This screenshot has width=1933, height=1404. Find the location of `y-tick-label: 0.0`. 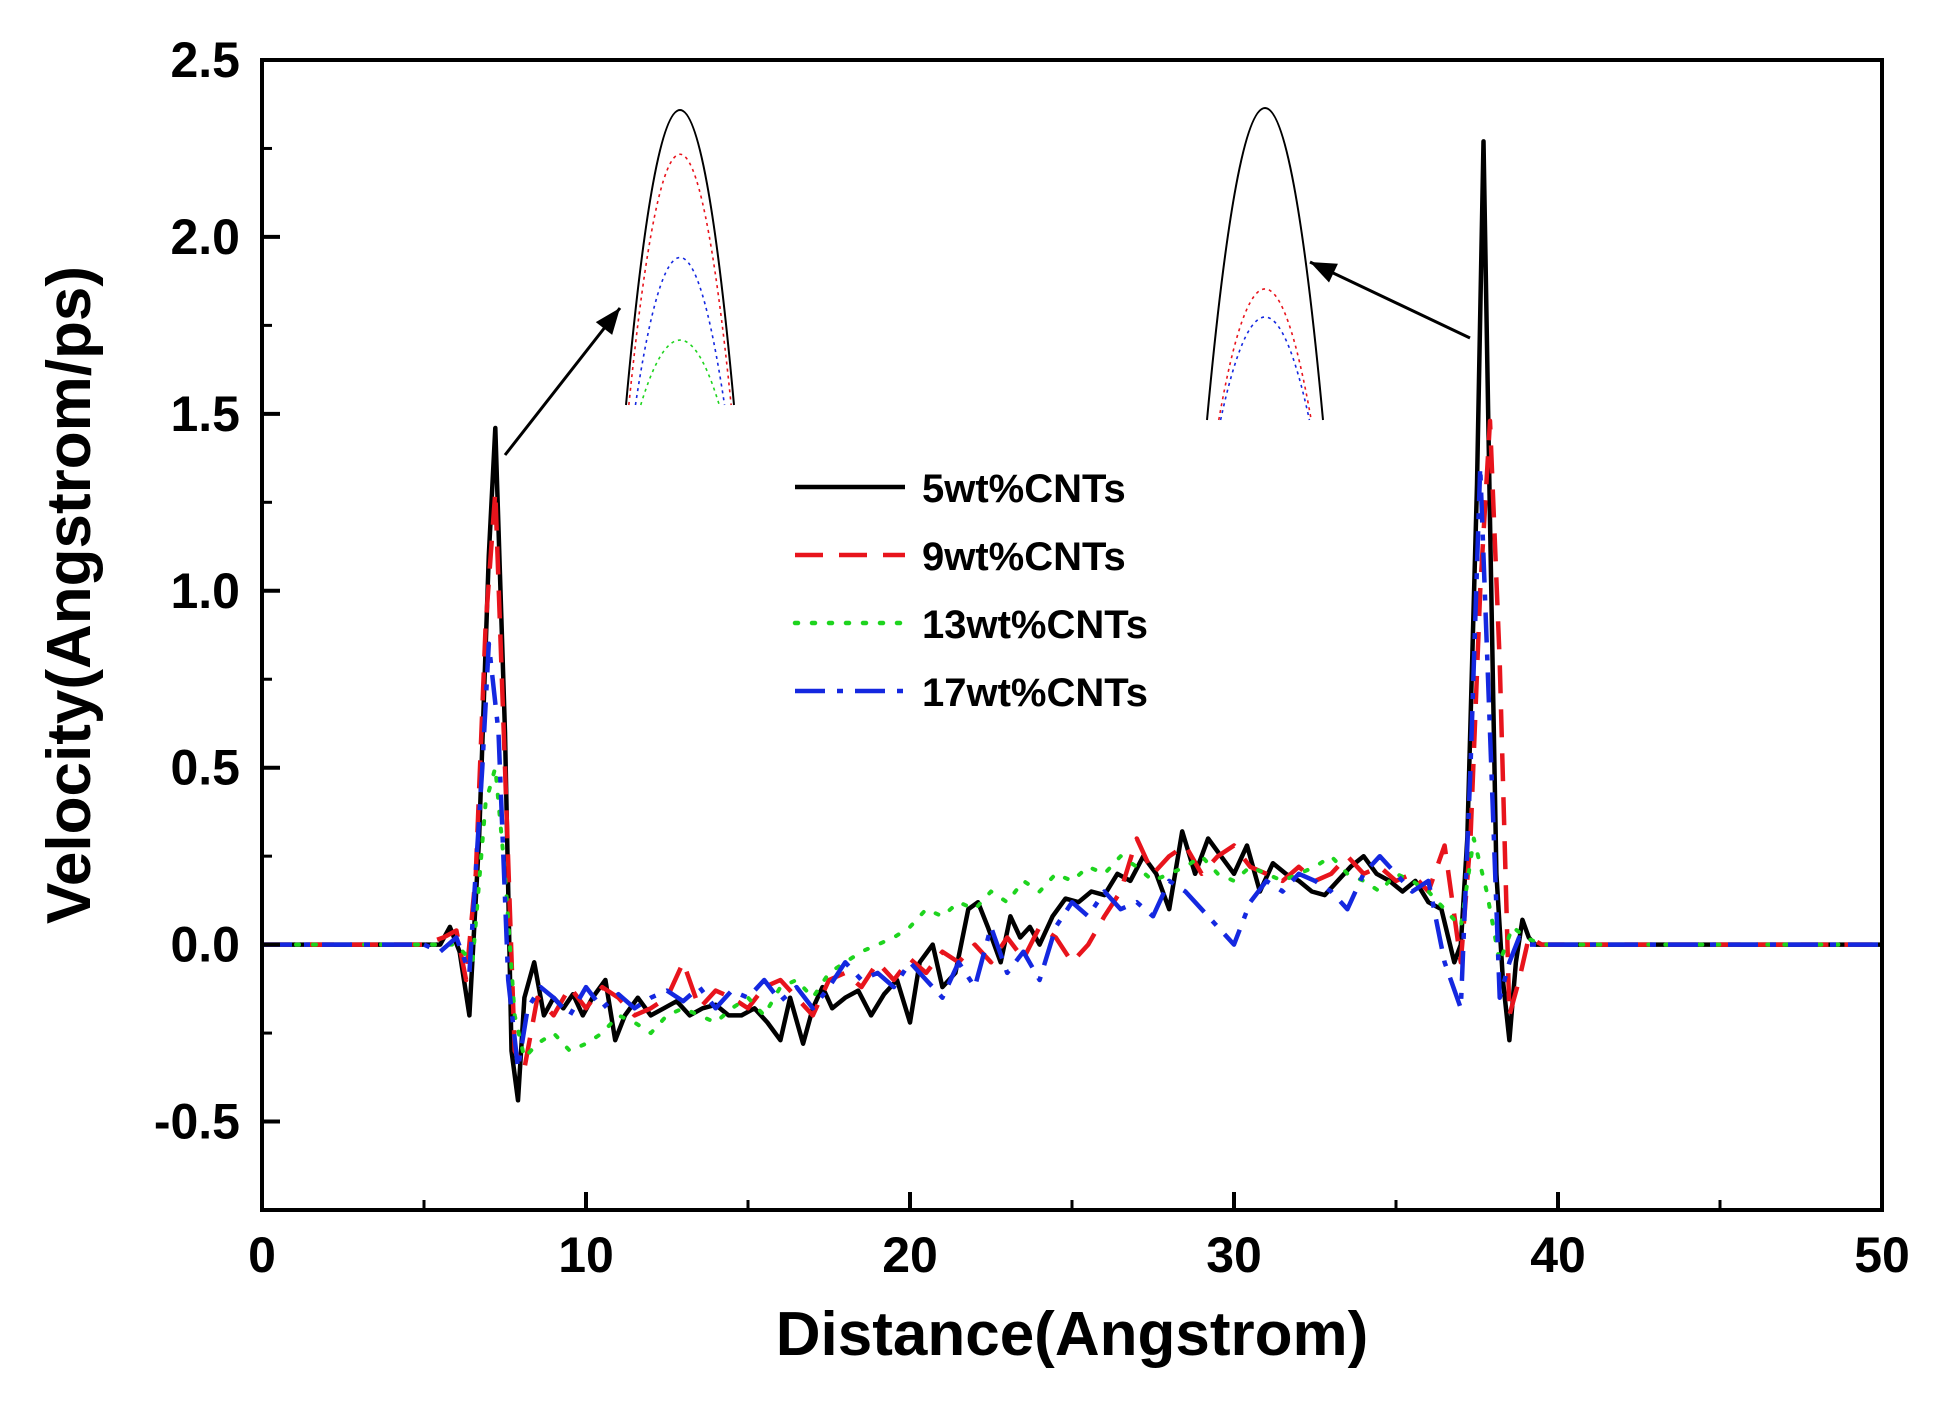

y-tick-label: 0.0 is located at coordinates (205, 945).